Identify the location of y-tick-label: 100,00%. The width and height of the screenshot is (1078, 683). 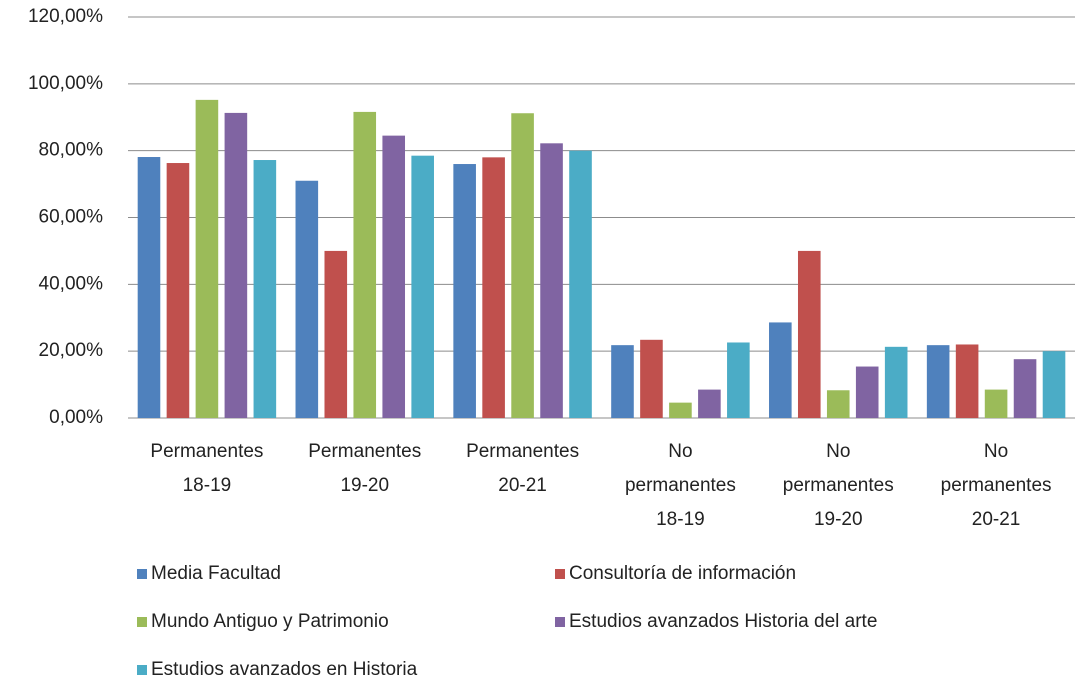
(65, 83).